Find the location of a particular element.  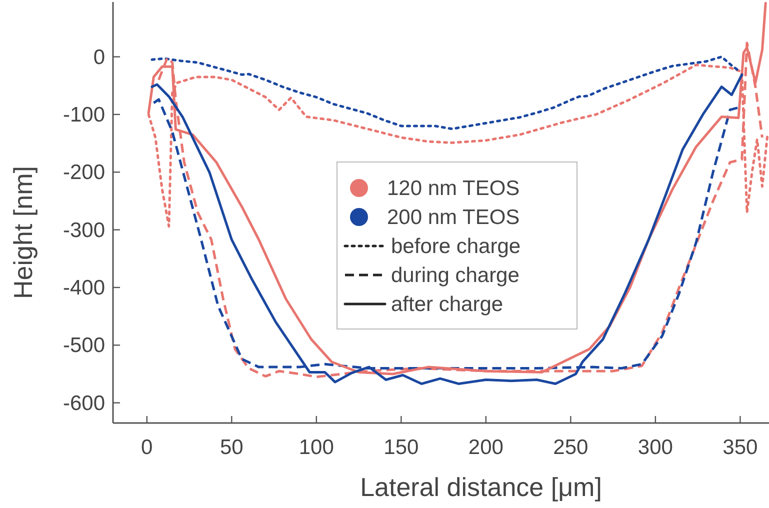

x-tick-label: 100 is located at coordinates (316, 447).